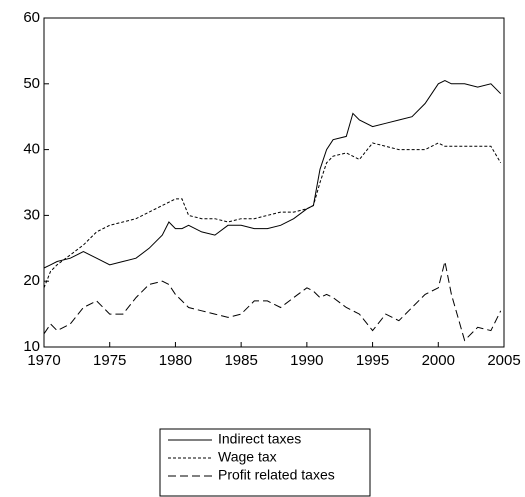  Describe the element at coordinates (43, 360) in the screenshot. I see `x-tick-label: 1970` at that location.